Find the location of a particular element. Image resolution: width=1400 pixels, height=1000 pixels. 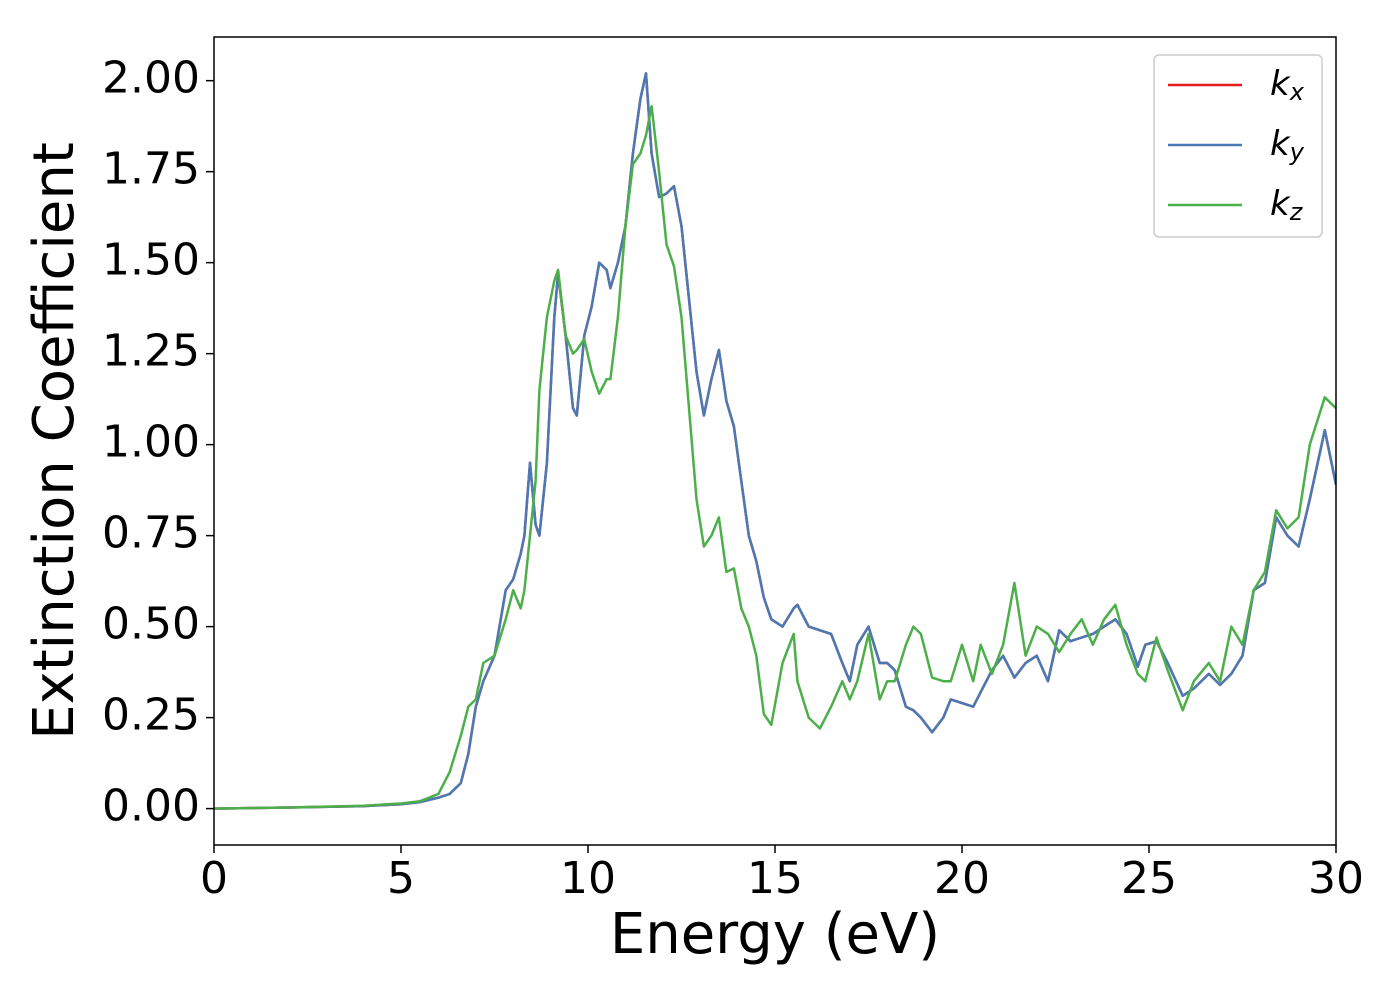

y-tick-label: 1.50 is located at coordinates (151, 260).